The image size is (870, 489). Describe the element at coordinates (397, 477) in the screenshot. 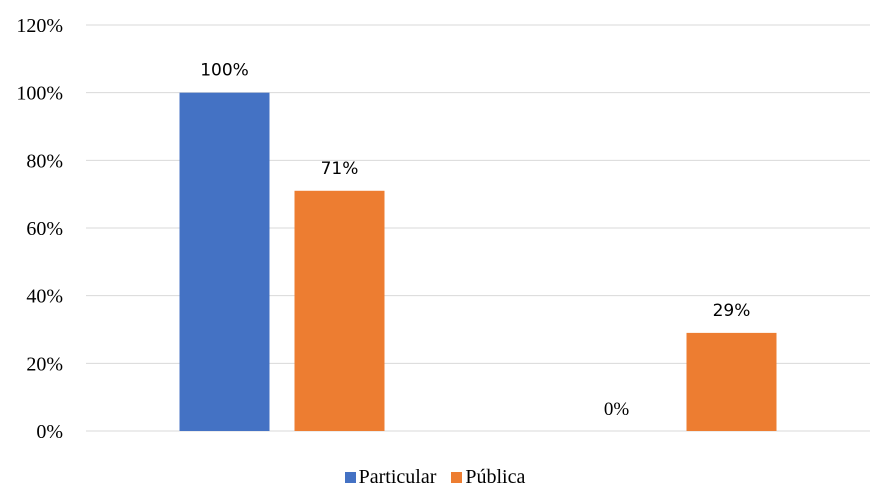

I see `legend-label-particular: Particular` at that location.